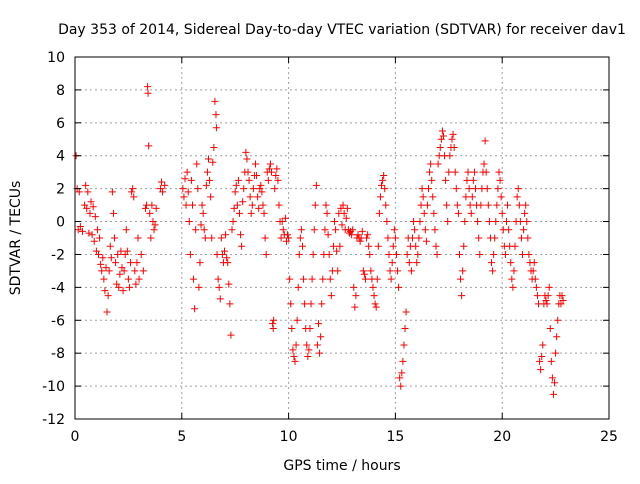 The image size is (640, 484). What do you see at coordinates (75, 437) in the screenshot?
I see `x-tick-label: 0` at bounding box center [75, 437].